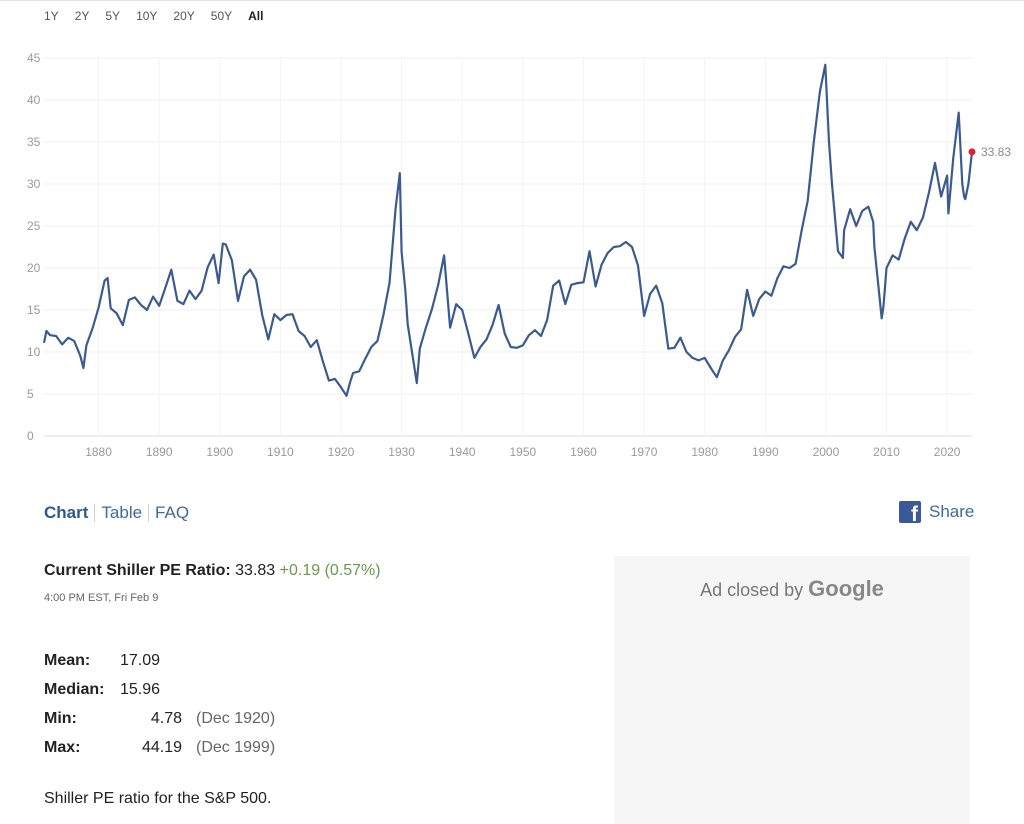 Image resolution: width=1024 pixels, height=824 pixels. I want to click on view-tabs: Chart Table FAQ, so click(116, 513).